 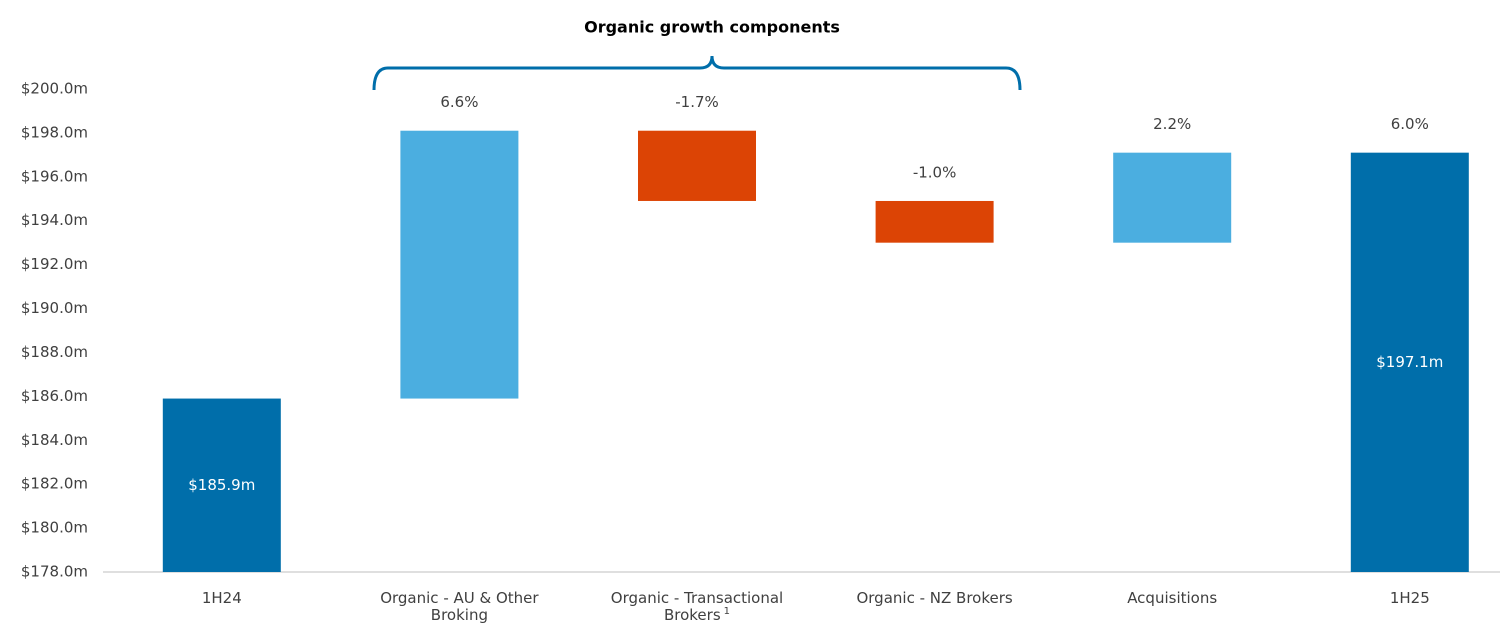 I want to click on y-tick-label: $186.0m, so click(x=54, y=396).